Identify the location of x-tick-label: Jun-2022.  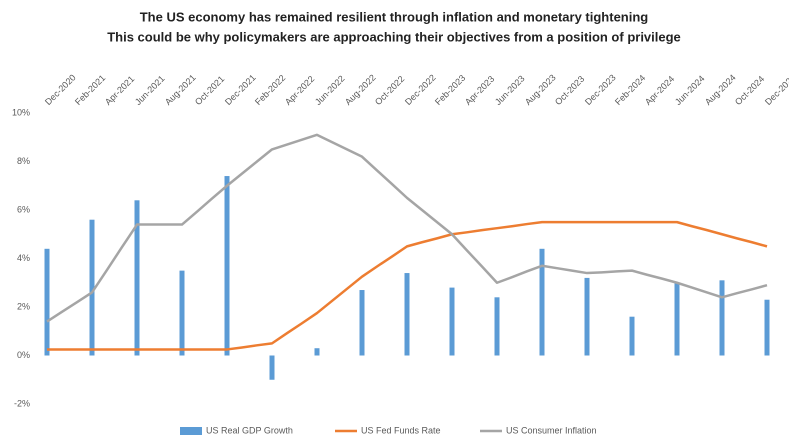
(330, 90).